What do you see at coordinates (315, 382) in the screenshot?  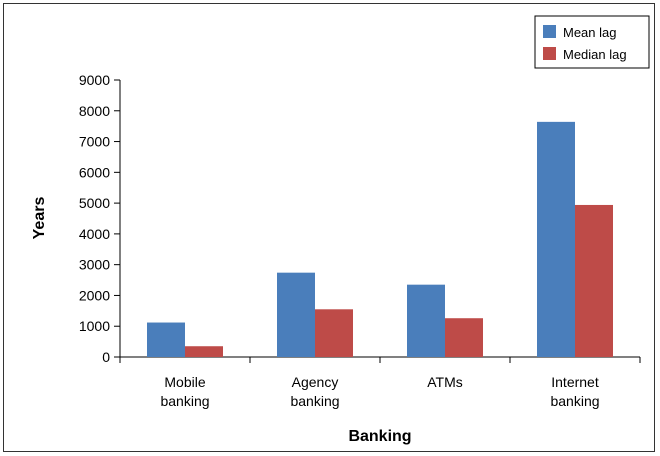 I see `x-tick-label-line: Agency` at bounding box center [315, 382].